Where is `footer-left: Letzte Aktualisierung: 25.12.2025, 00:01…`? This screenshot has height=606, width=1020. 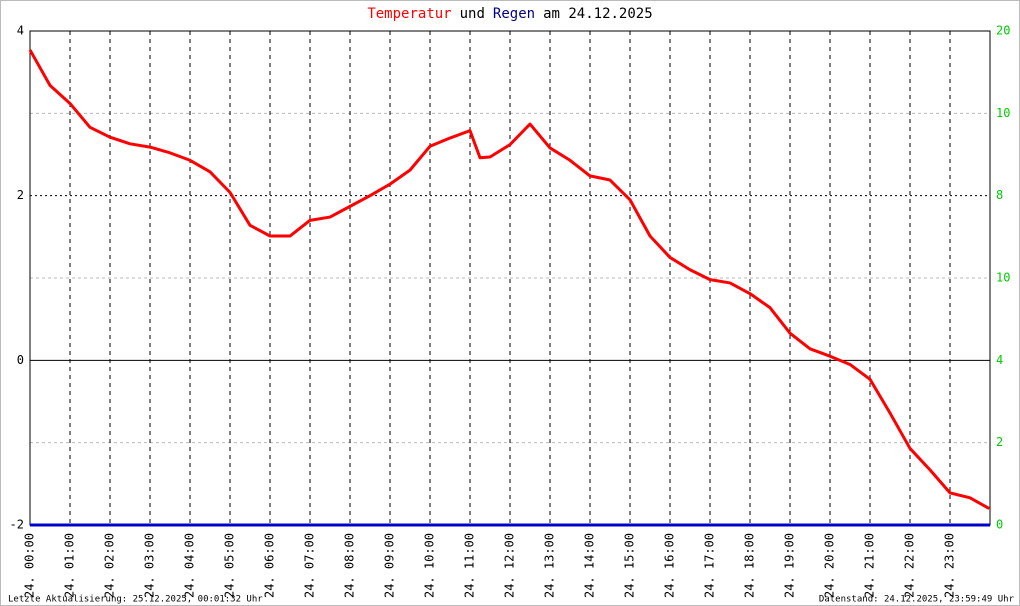
footer-left: Letzte Aktualisierung: 25.12.2025, 00:01… is located at coordinates (135, 600).